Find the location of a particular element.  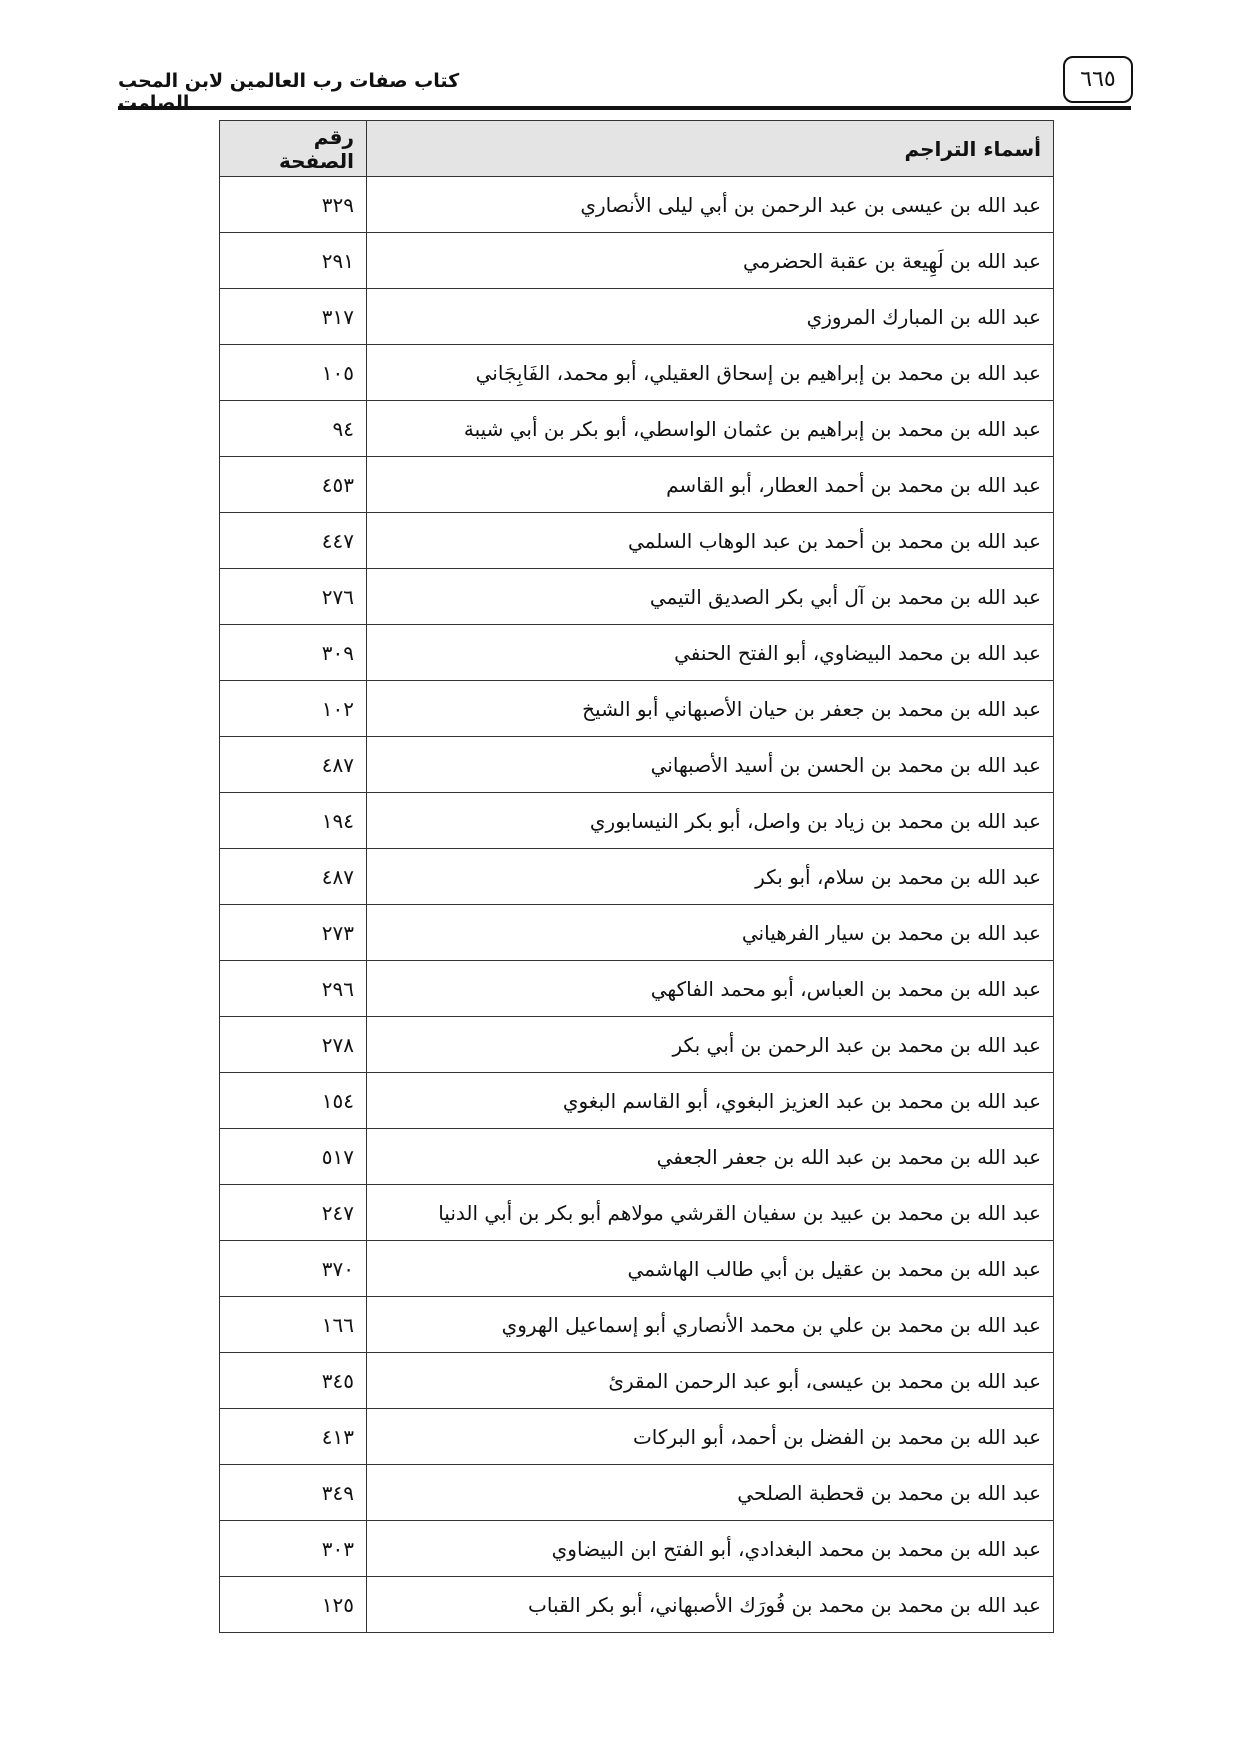

header-row: أسماء التراجم رقم الصفحة is located at coordinates (636, 148).